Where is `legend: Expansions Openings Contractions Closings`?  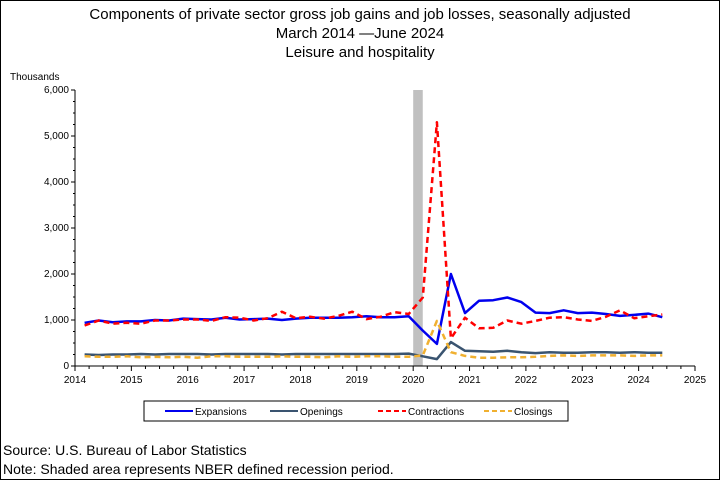 legend: Expansions Openings Contractions Closings is located at coordinates (356, 411).